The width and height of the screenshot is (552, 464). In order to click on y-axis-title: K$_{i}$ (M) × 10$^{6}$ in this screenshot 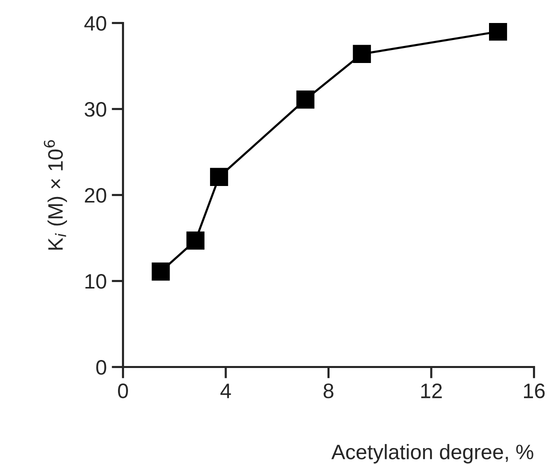, I will do `click(55, 195)`.